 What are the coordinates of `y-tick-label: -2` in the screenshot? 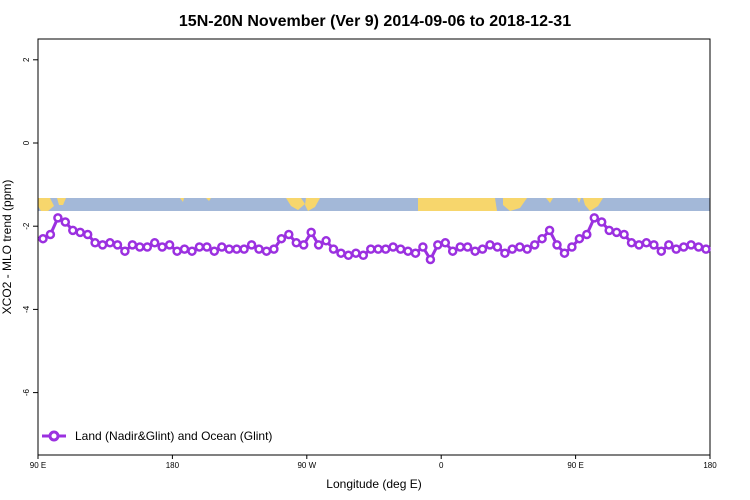 It's located at (26, 226).